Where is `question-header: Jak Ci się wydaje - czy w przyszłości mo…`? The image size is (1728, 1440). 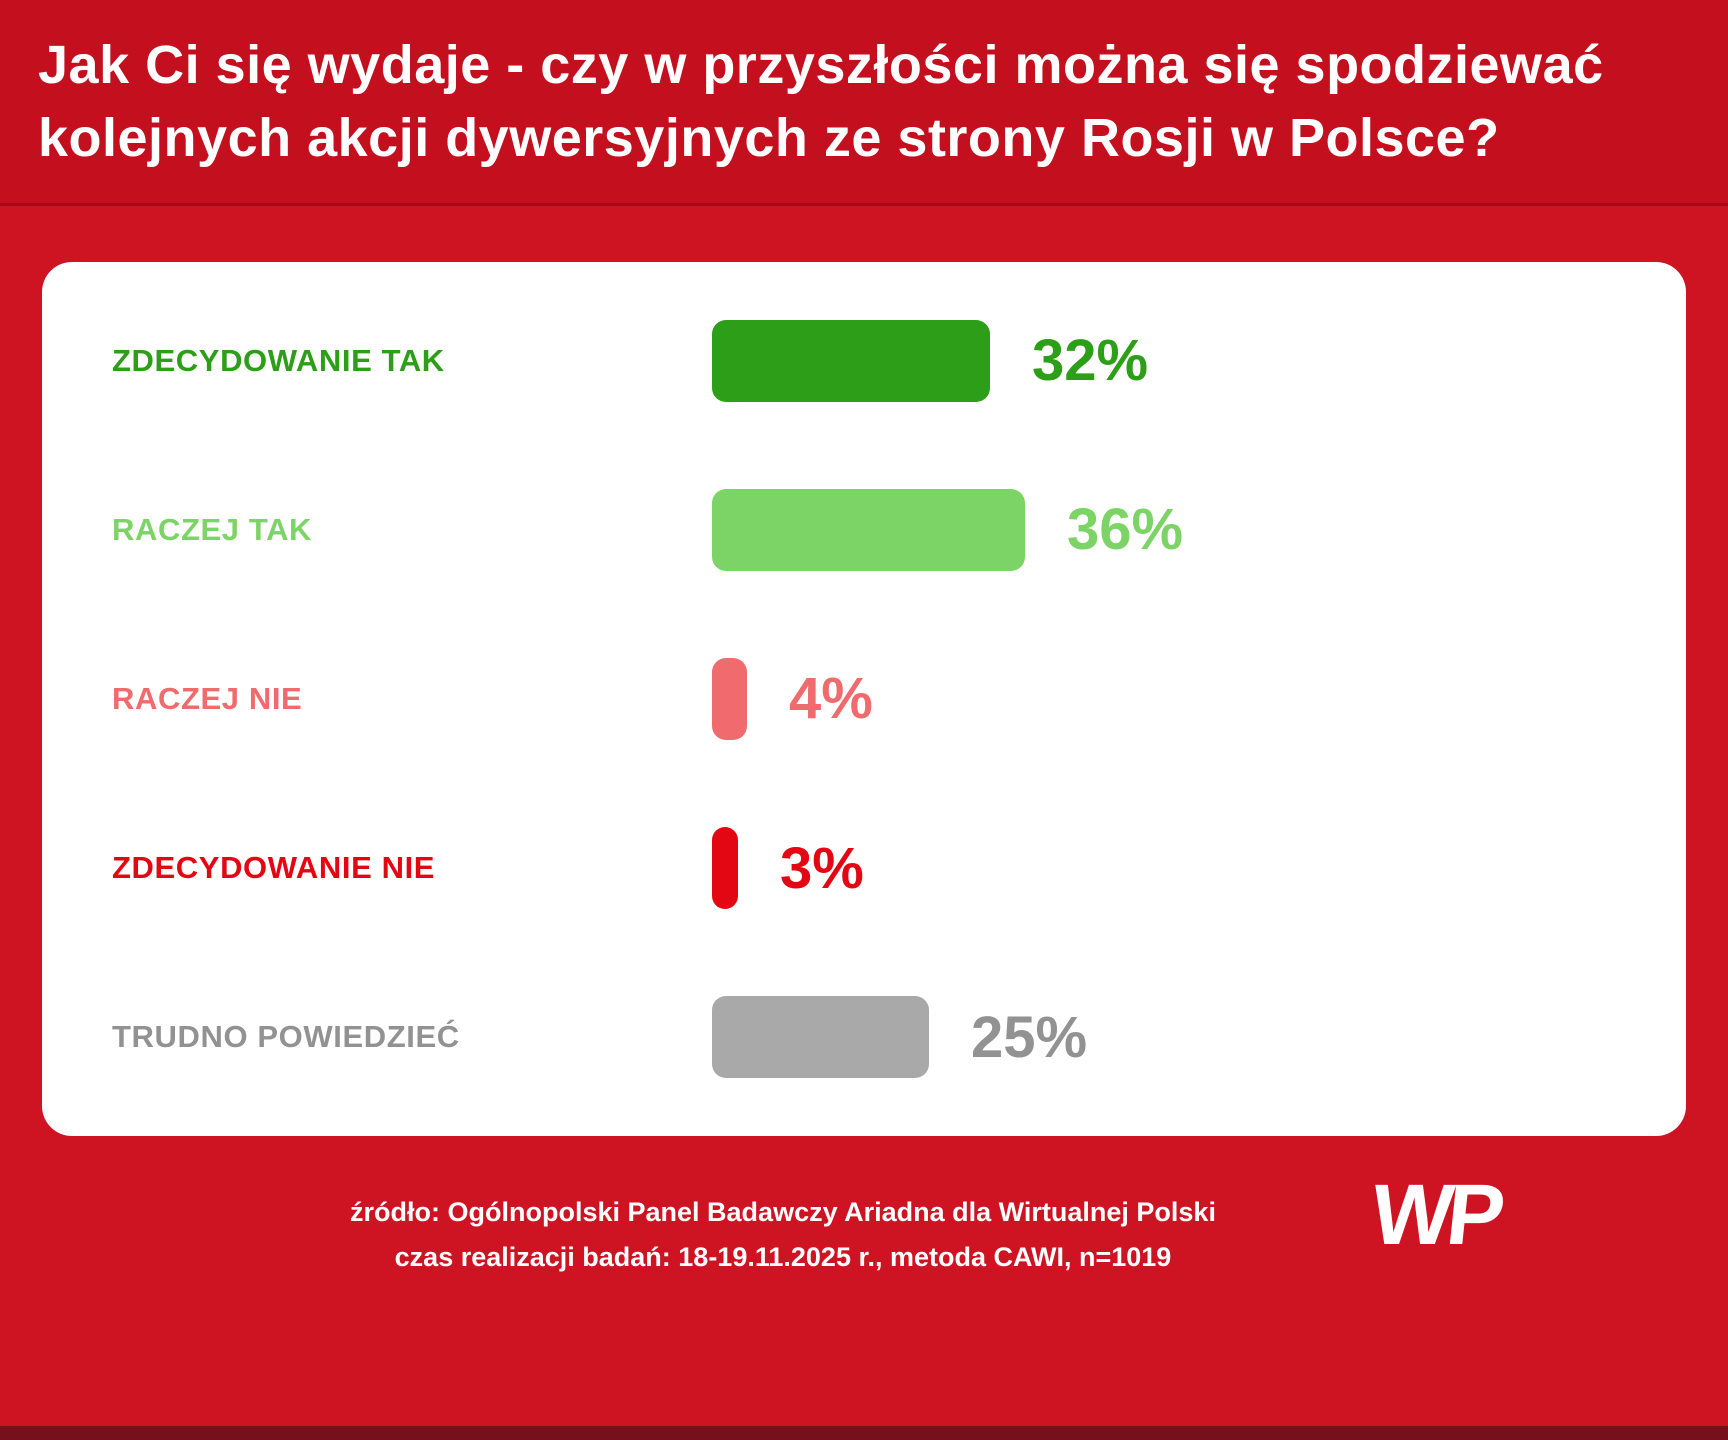
question-header: Jak Ci się wydaje - czy w przyszłości mo… is located at coordinates (864, 103).